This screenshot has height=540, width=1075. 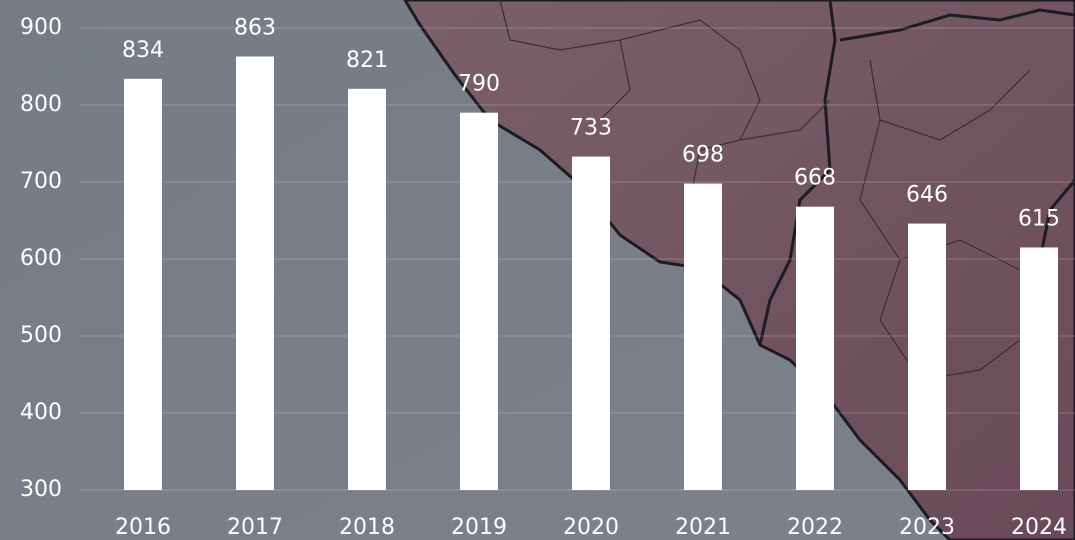 I want to click on y-tick-label: 700, so click(x=41, y=181).